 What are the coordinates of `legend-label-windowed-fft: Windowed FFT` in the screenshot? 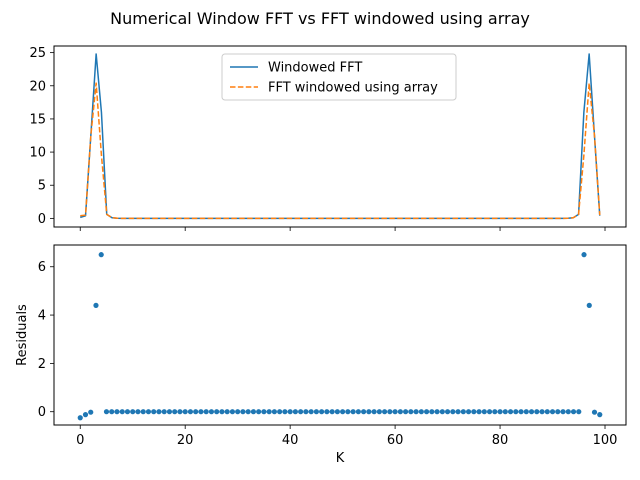 It's located at (315, 68).